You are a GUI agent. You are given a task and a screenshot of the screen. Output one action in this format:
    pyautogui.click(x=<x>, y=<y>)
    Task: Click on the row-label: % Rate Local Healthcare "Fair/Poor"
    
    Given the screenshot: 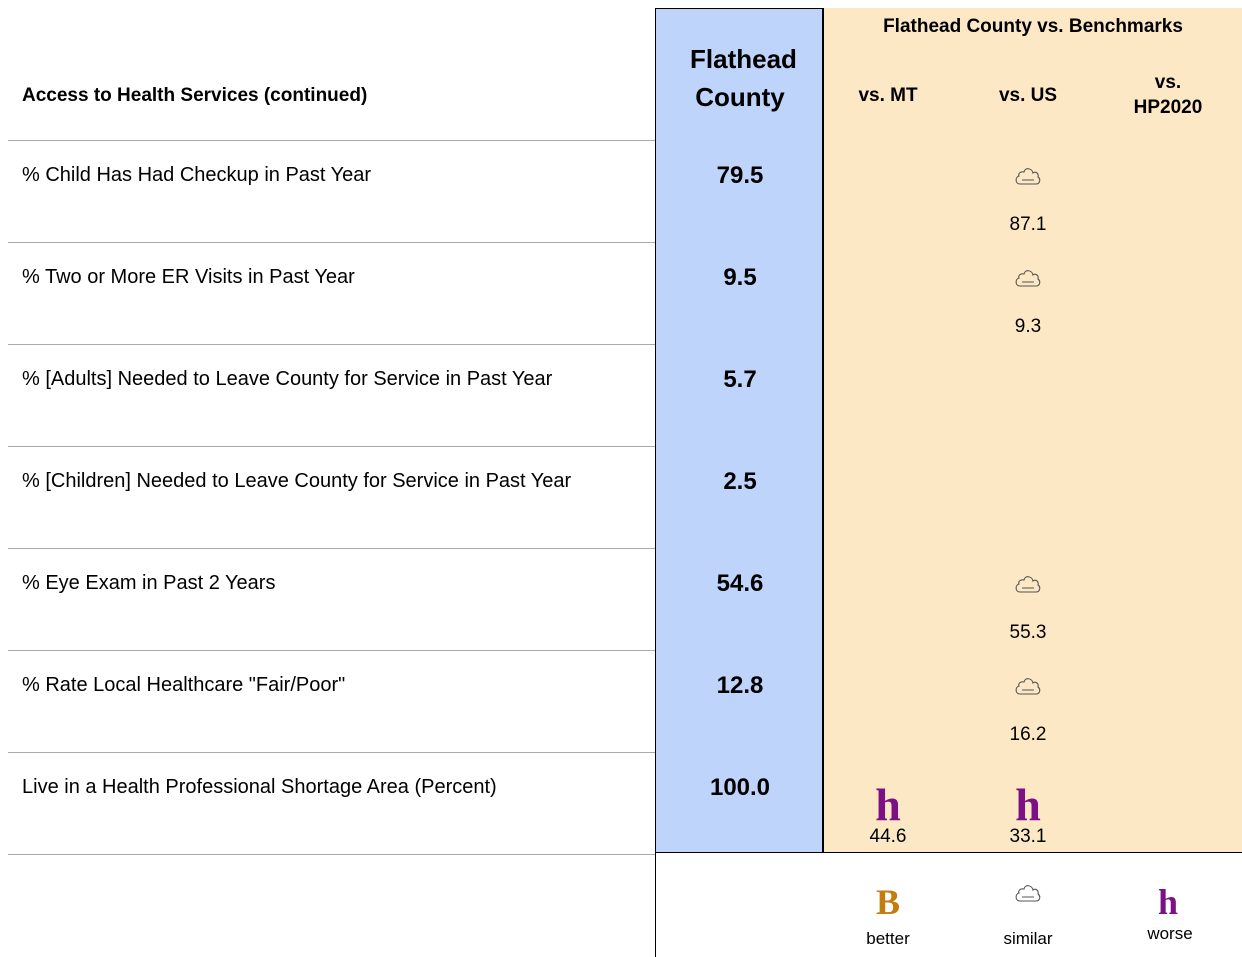 What is the action you would take?
    pyautogui.click(x=184, y=685)
    